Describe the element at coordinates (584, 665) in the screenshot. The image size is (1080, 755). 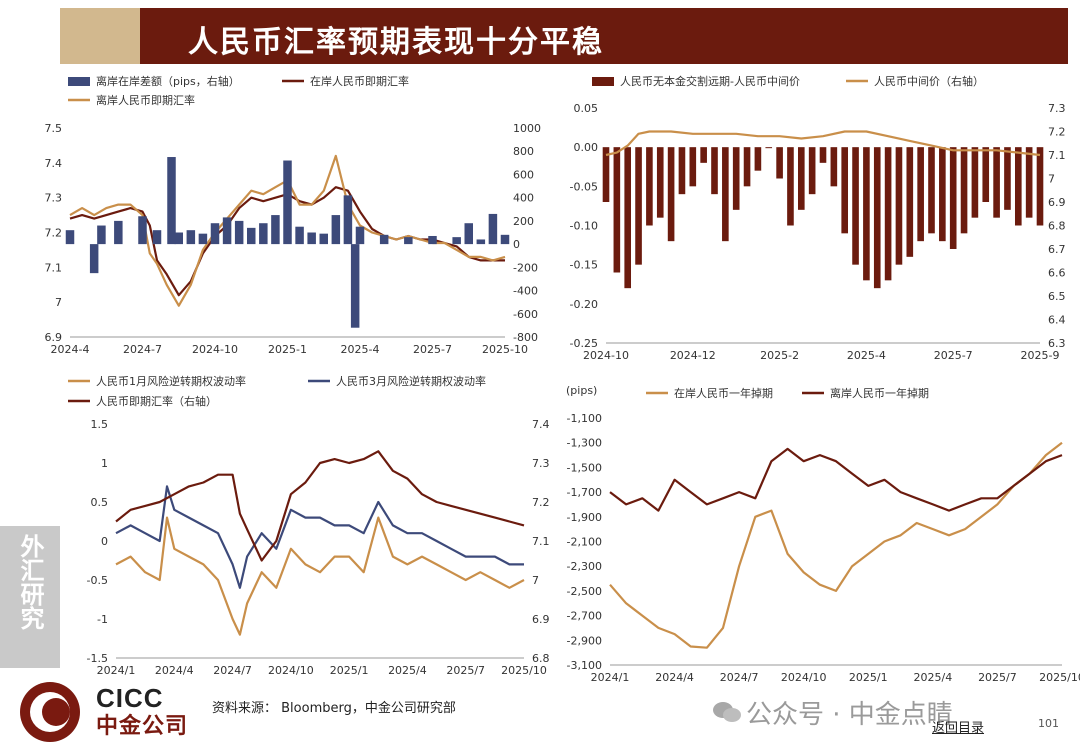
I see `y-left-tick-label: -3,100` at that location.